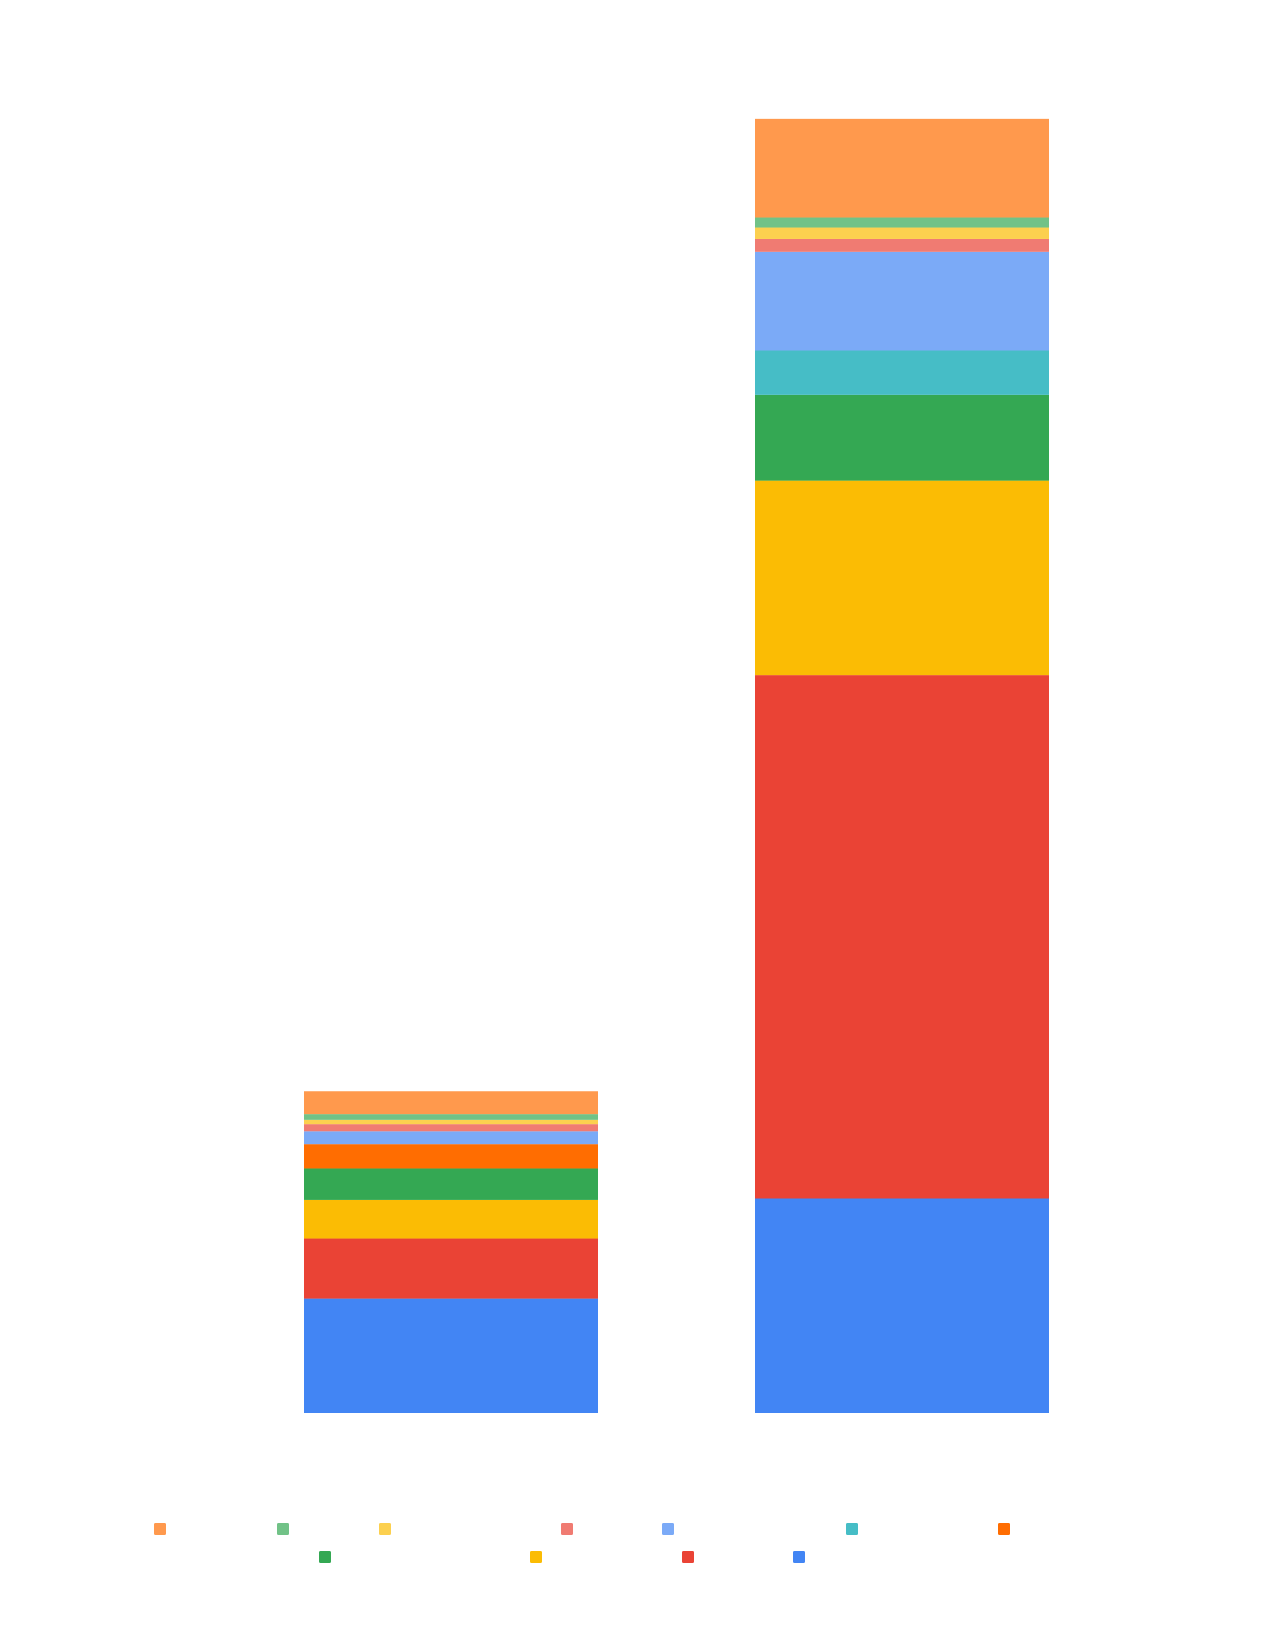  What do you see at coordinates (451, 1117) in the screenshot?
I see `bar-segment-c0-s9` at bounding box center [451, 1117].